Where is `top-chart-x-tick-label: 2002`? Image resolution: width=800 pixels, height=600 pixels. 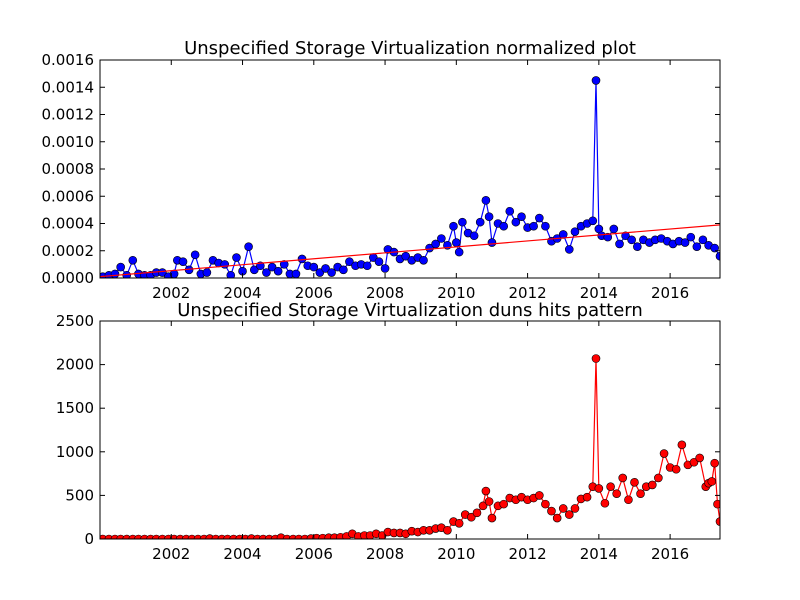 top-chart-x-tick-label: 2002 is located at coordinates (171, 293).